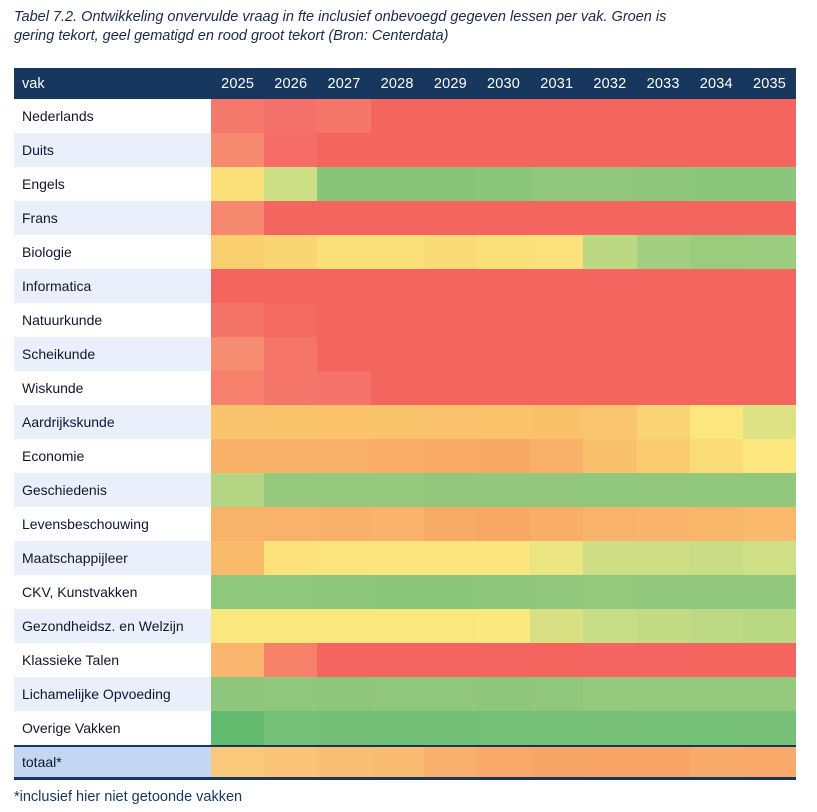  Describe the element at coordinates (112, 490) in the screenshot. I see `row-label: Geschiedenis` at that location.